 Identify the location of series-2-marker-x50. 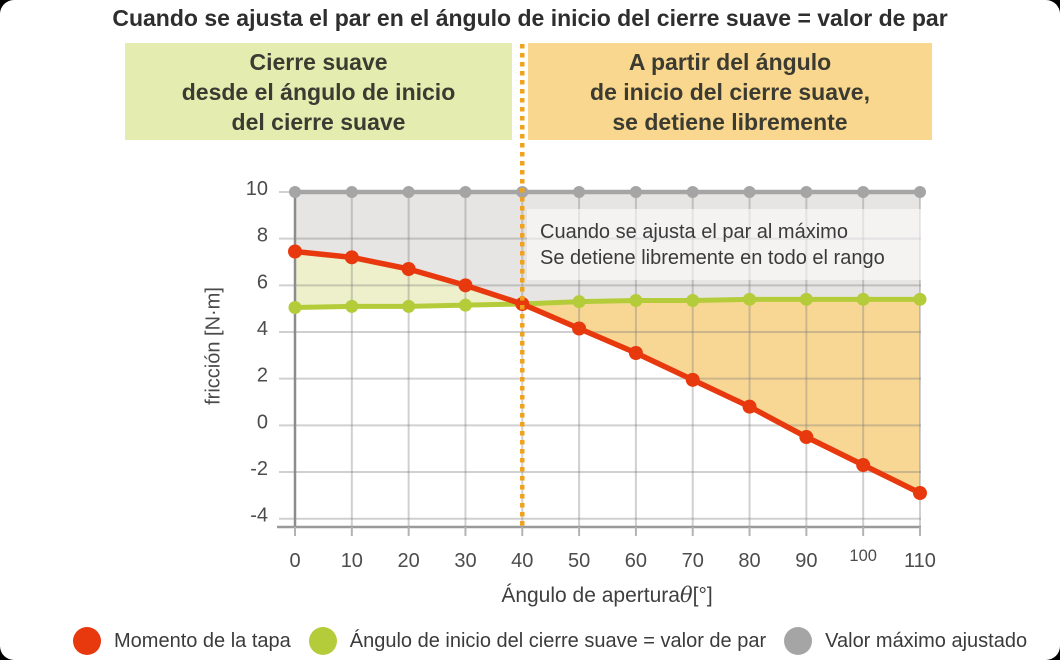
(579, 192).